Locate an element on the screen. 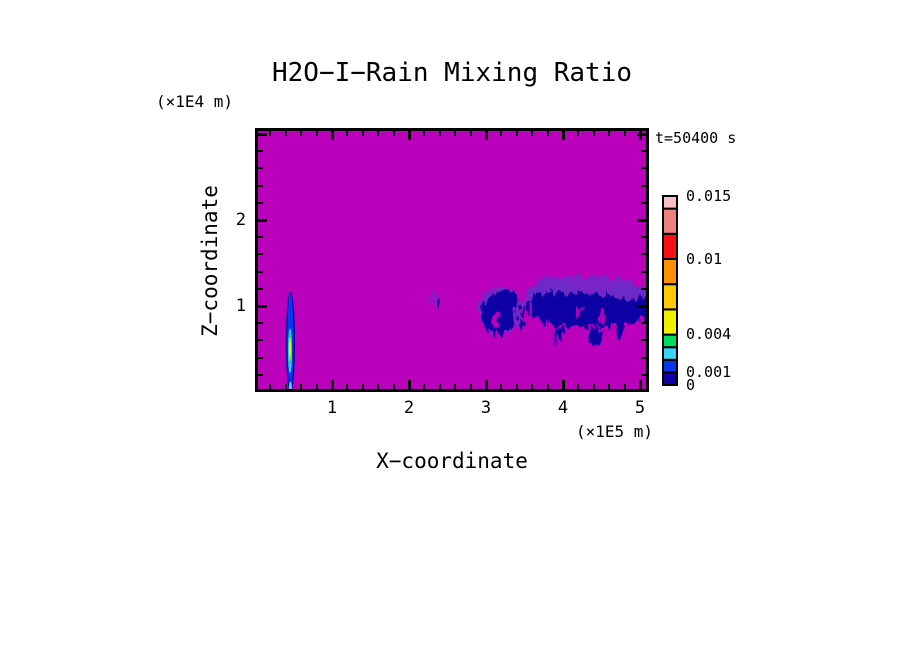 The width and height of the screenshot is (904, 654). feature-clusterB-hole2 is located at coordinates (603, 316).